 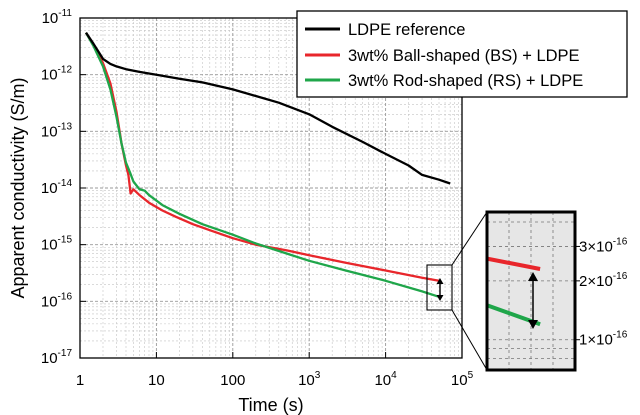 I want to click on y-tick-label: 10-17, so click(x=57, y=357).